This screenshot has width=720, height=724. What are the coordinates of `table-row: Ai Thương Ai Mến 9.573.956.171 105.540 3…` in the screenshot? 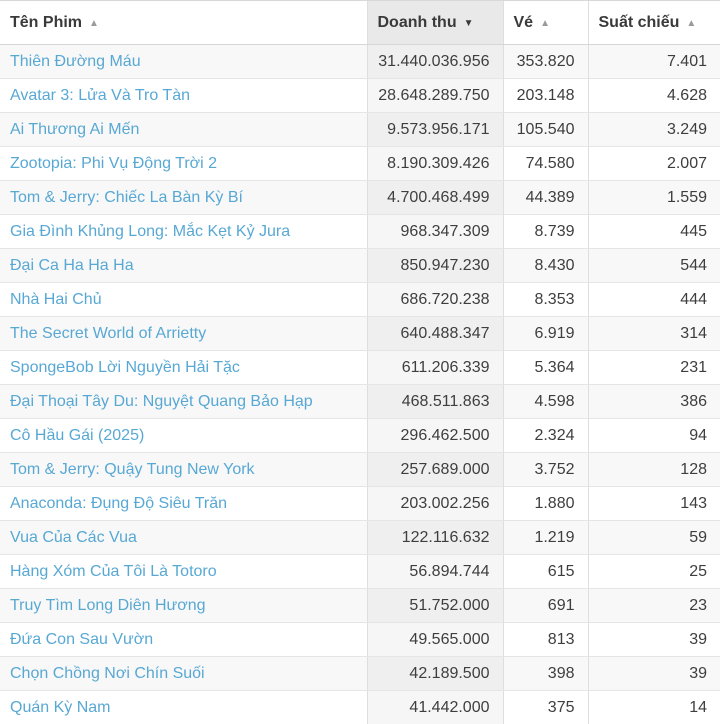 It's located at (360, 129).